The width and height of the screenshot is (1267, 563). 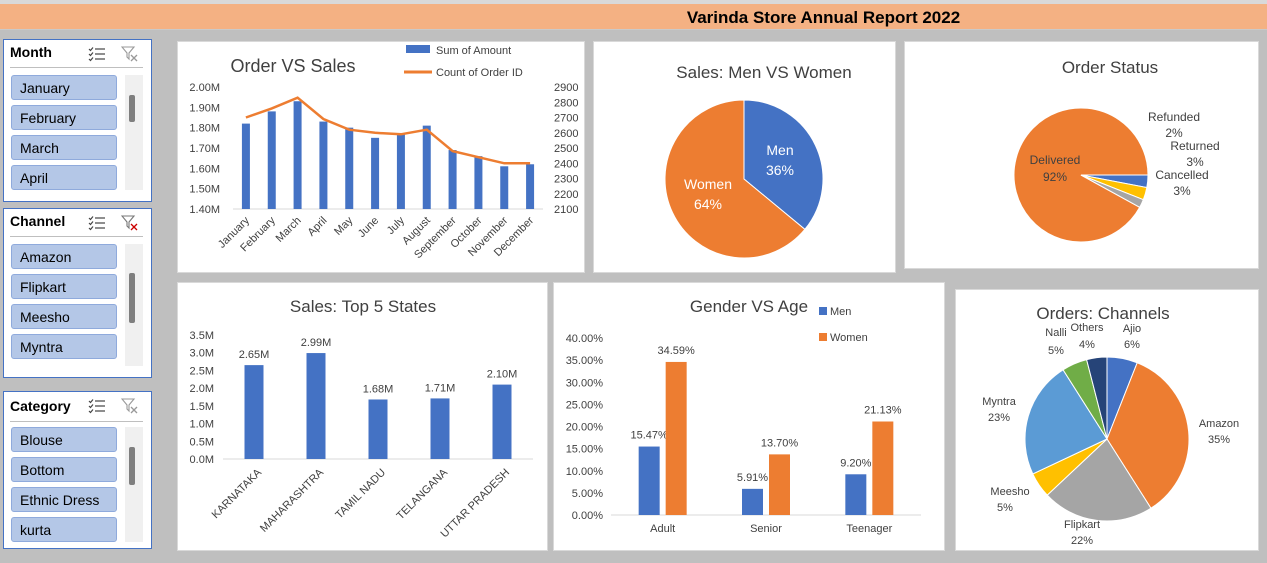 I want to click on slicer-item-march: March, so click(x=64, y=147).